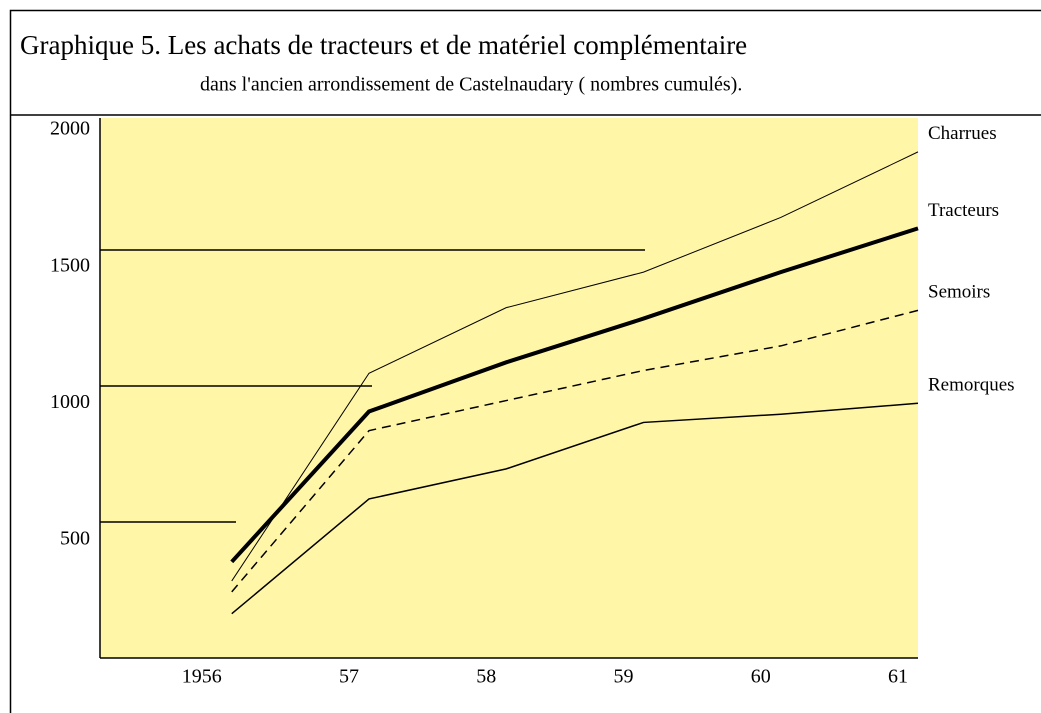  What do you see at coordinates (761, 677) in the screenshot?
I see `x-tick-label: 60` at bounding box center [761, 677].